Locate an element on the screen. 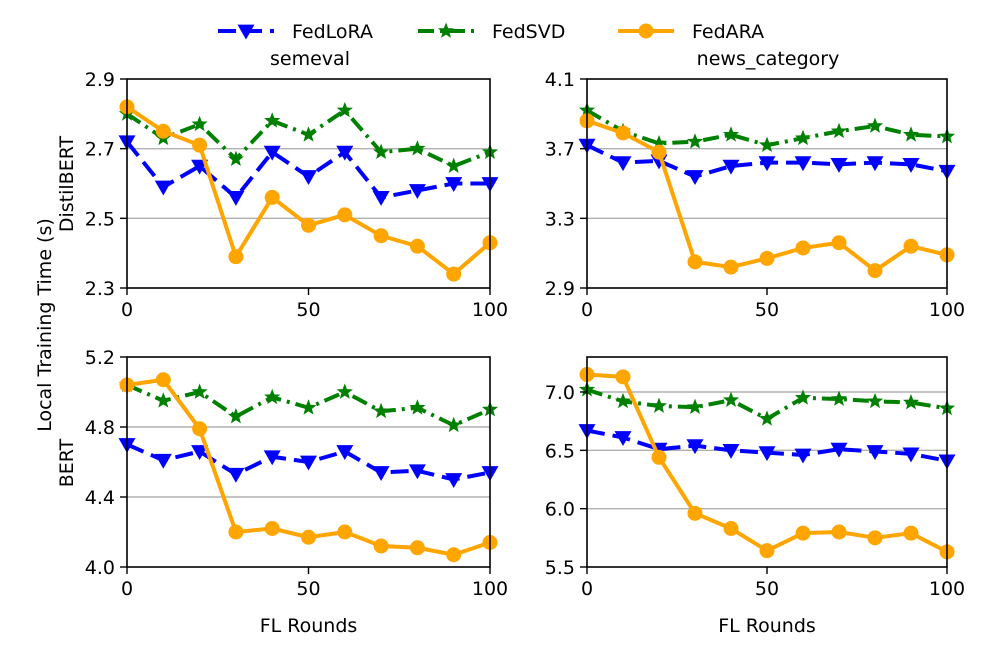  y-tick-label: 6.5 is located at coordinates (560, 451).